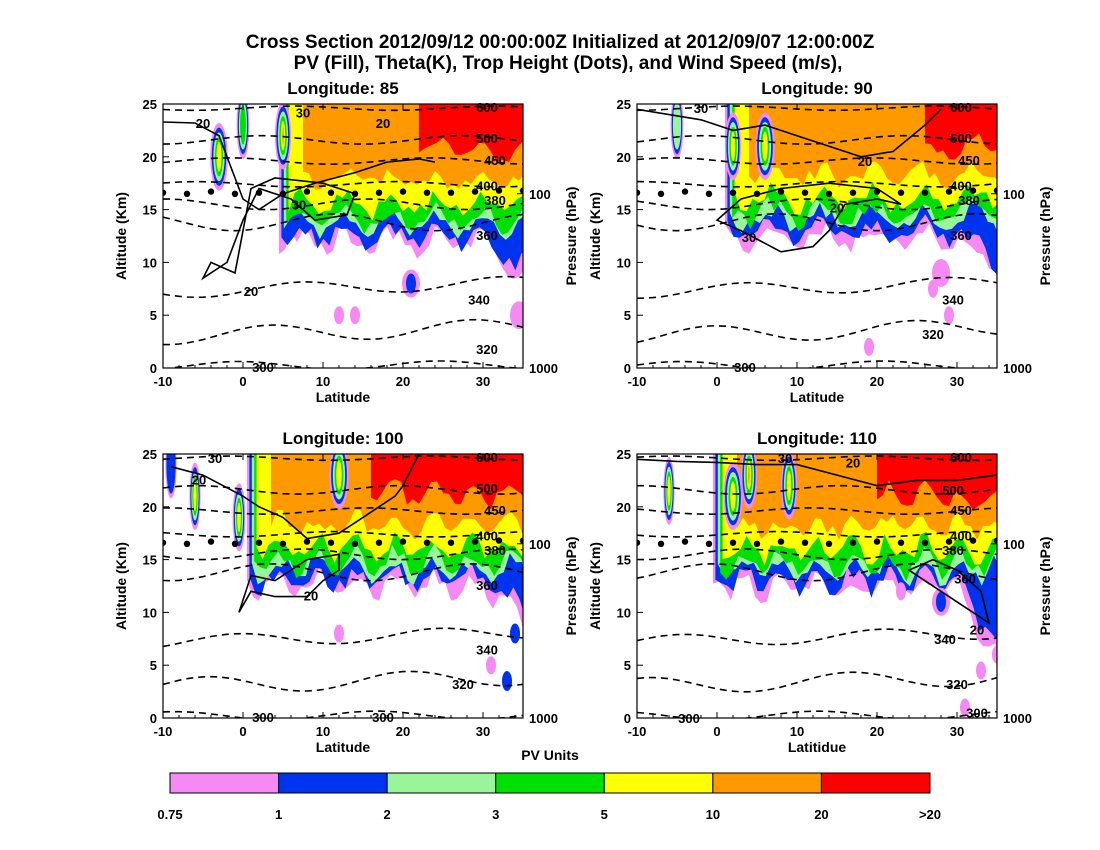  What do you see at coordinates (121, 236) in the screenshot?
I see `y-axis-label: Altitude (Km)` at bounding box center [121, 236].